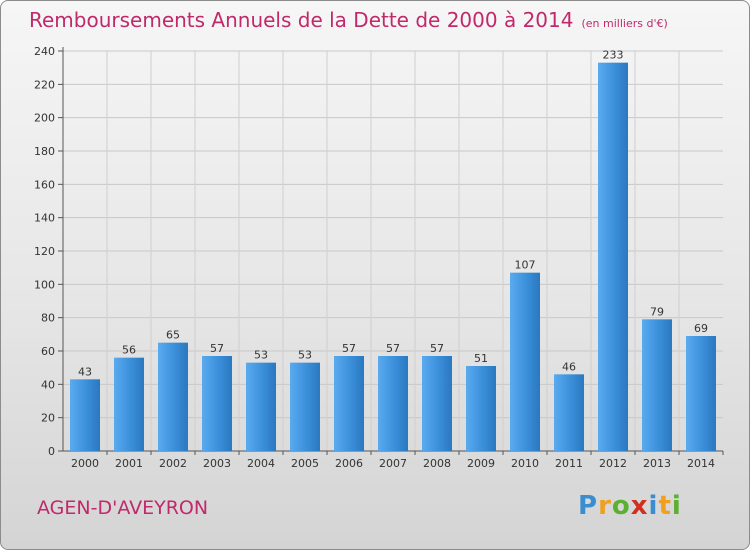 This screenshot has width=750, height=550. Describe the element at coordinates (613, 463) in the screenshot. I see `x-tick-label: 2012` at that location.